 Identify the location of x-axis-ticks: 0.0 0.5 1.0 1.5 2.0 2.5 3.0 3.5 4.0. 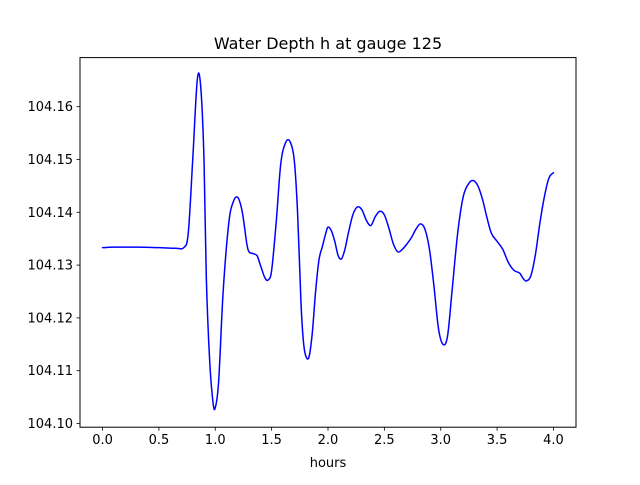
(328, 437).